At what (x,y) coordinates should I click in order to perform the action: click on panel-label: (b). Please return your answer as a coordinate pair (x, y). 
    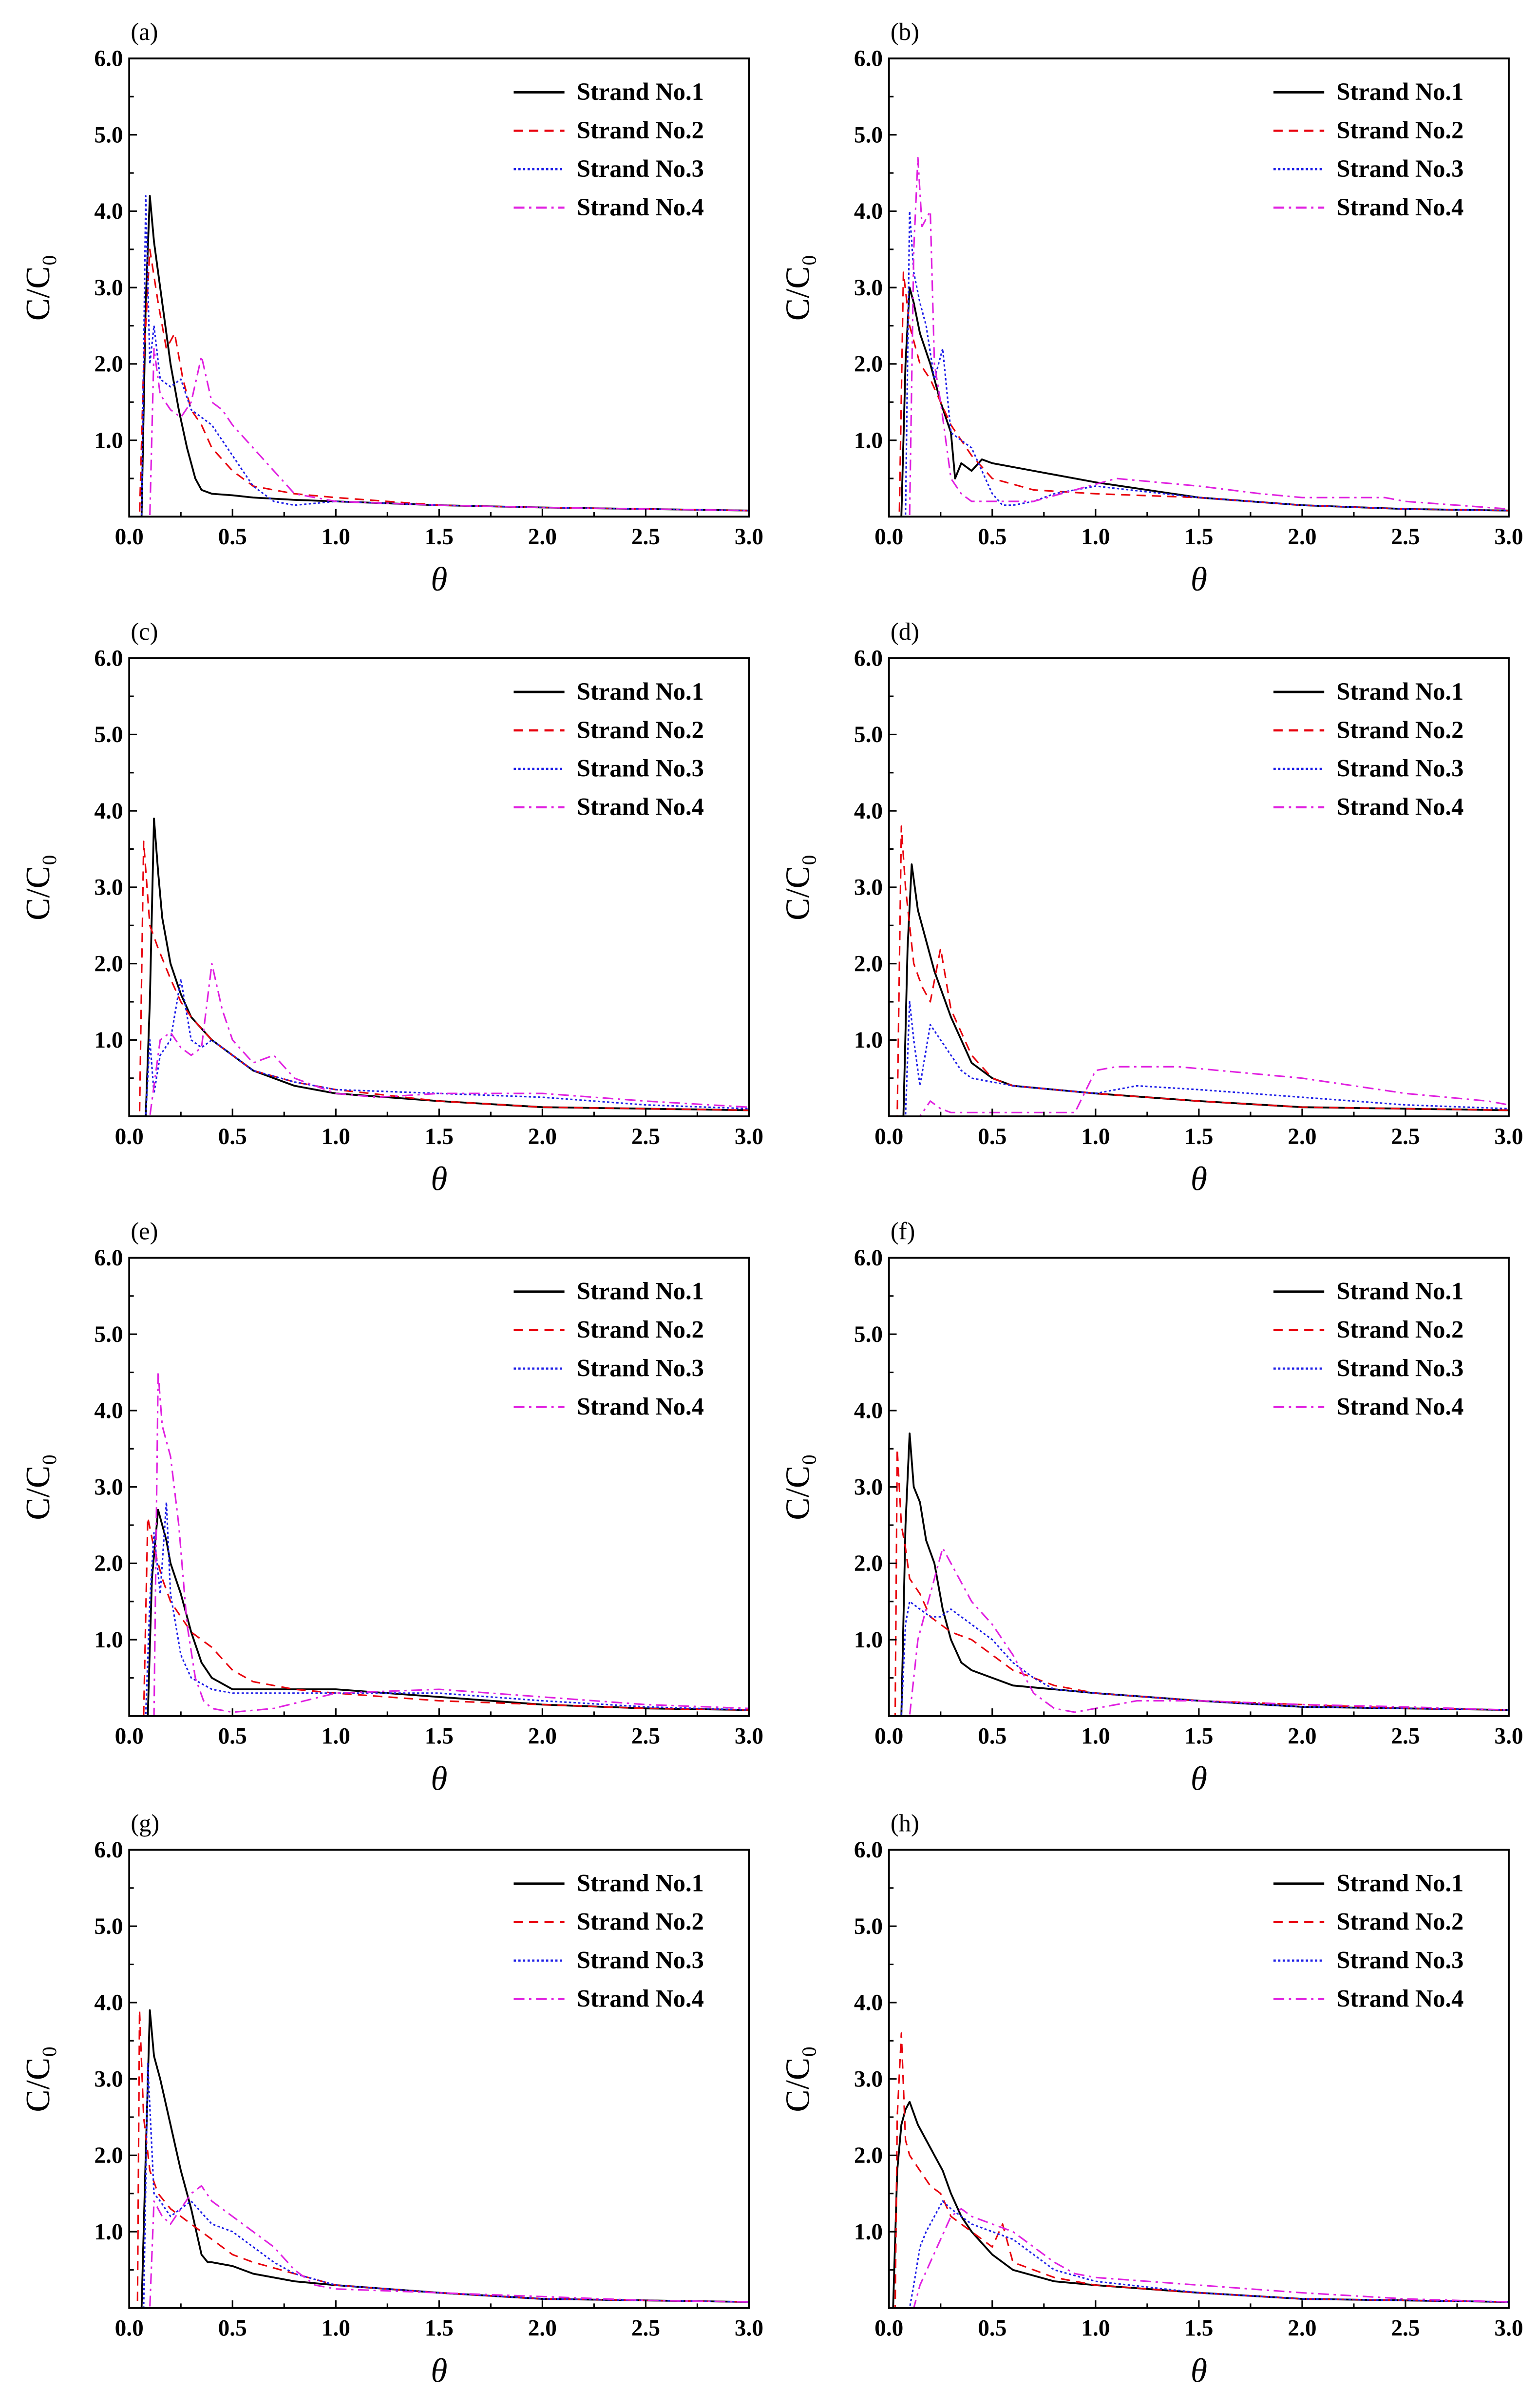
    Looking at the image, I should click on (905, 32).